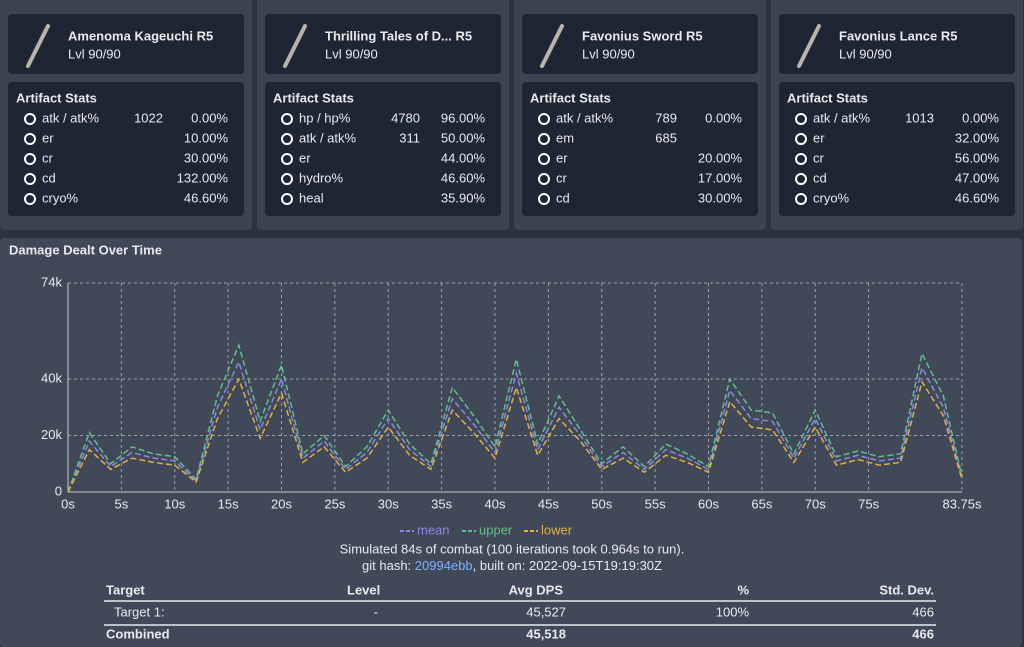 This screenshot has width=1024, height=647. I want to click on table-cell: 45,527, so click(546, 611).